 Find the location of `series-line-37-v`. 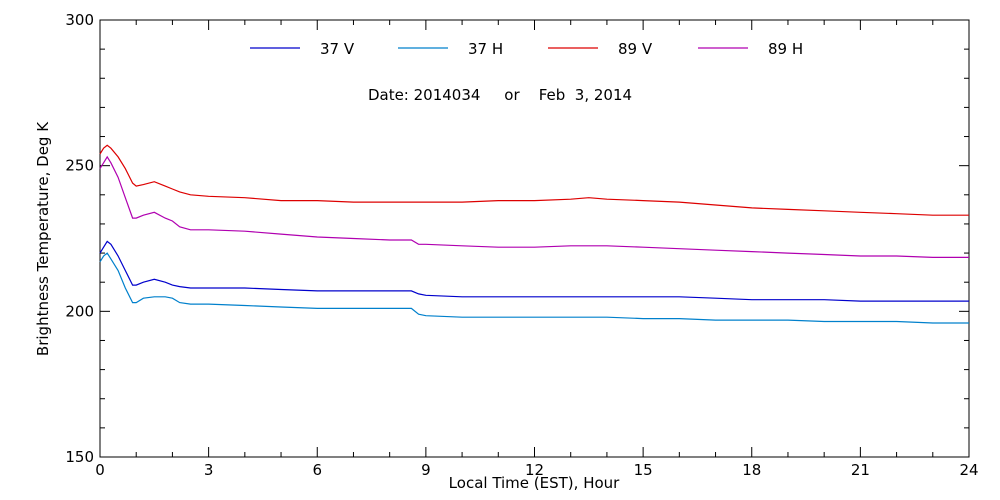

series-line-37-v is located at coordinates (534, 271).